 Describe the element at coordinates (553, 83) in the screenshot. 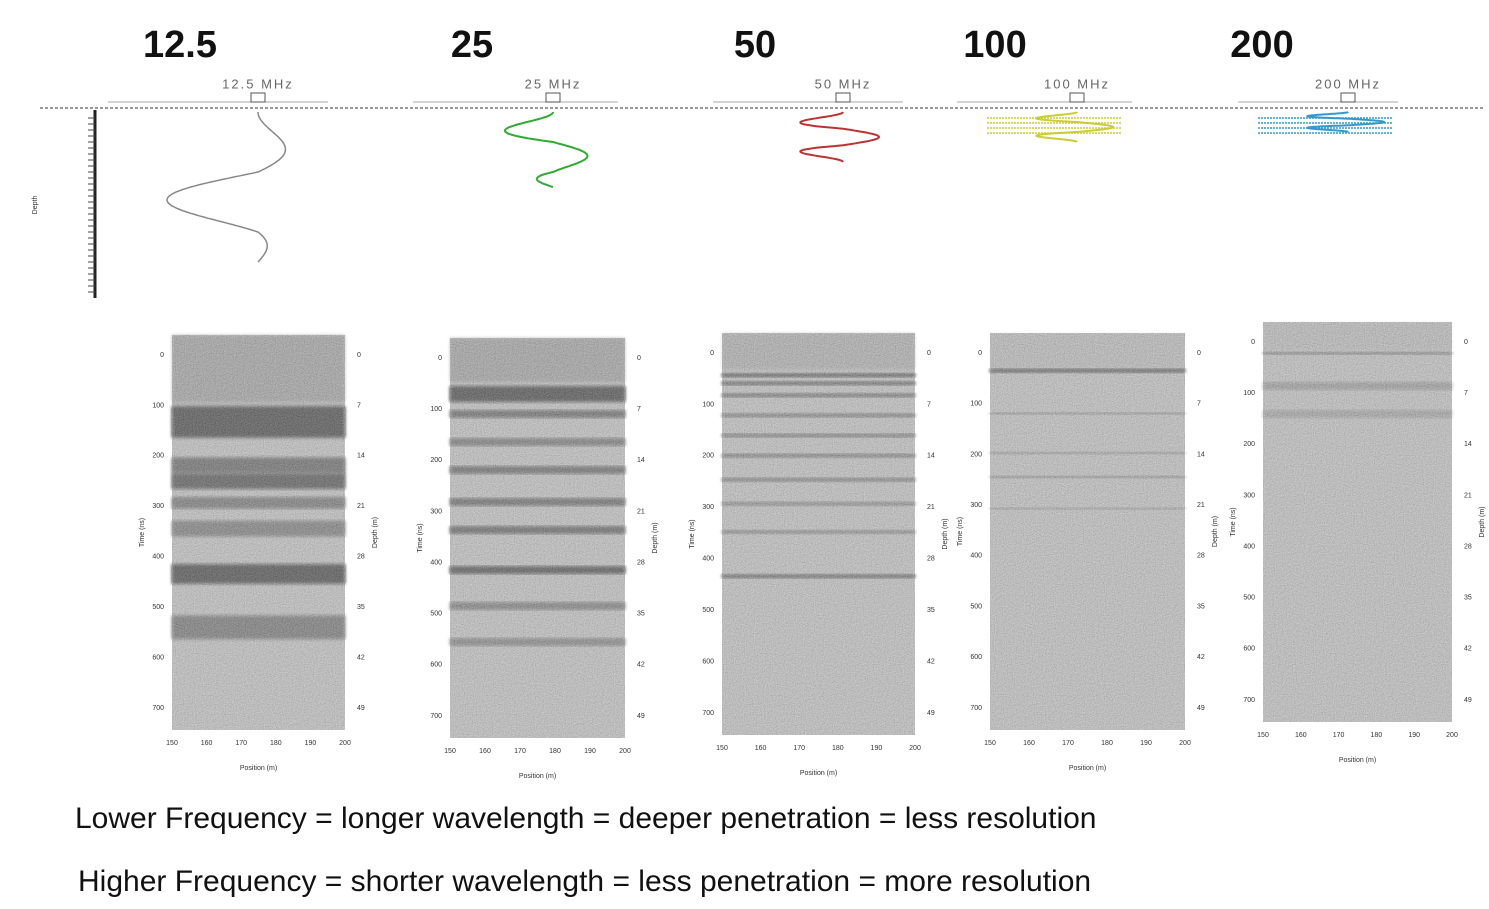

I see `wavelet-label: 25 MHz` at that location.